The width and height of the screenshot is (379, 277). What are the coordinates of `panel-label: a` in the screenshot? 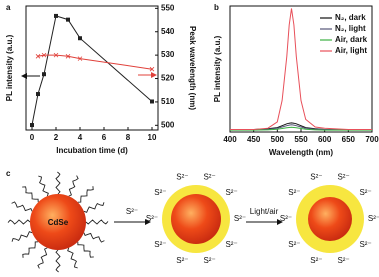 It's located at (8, 7).